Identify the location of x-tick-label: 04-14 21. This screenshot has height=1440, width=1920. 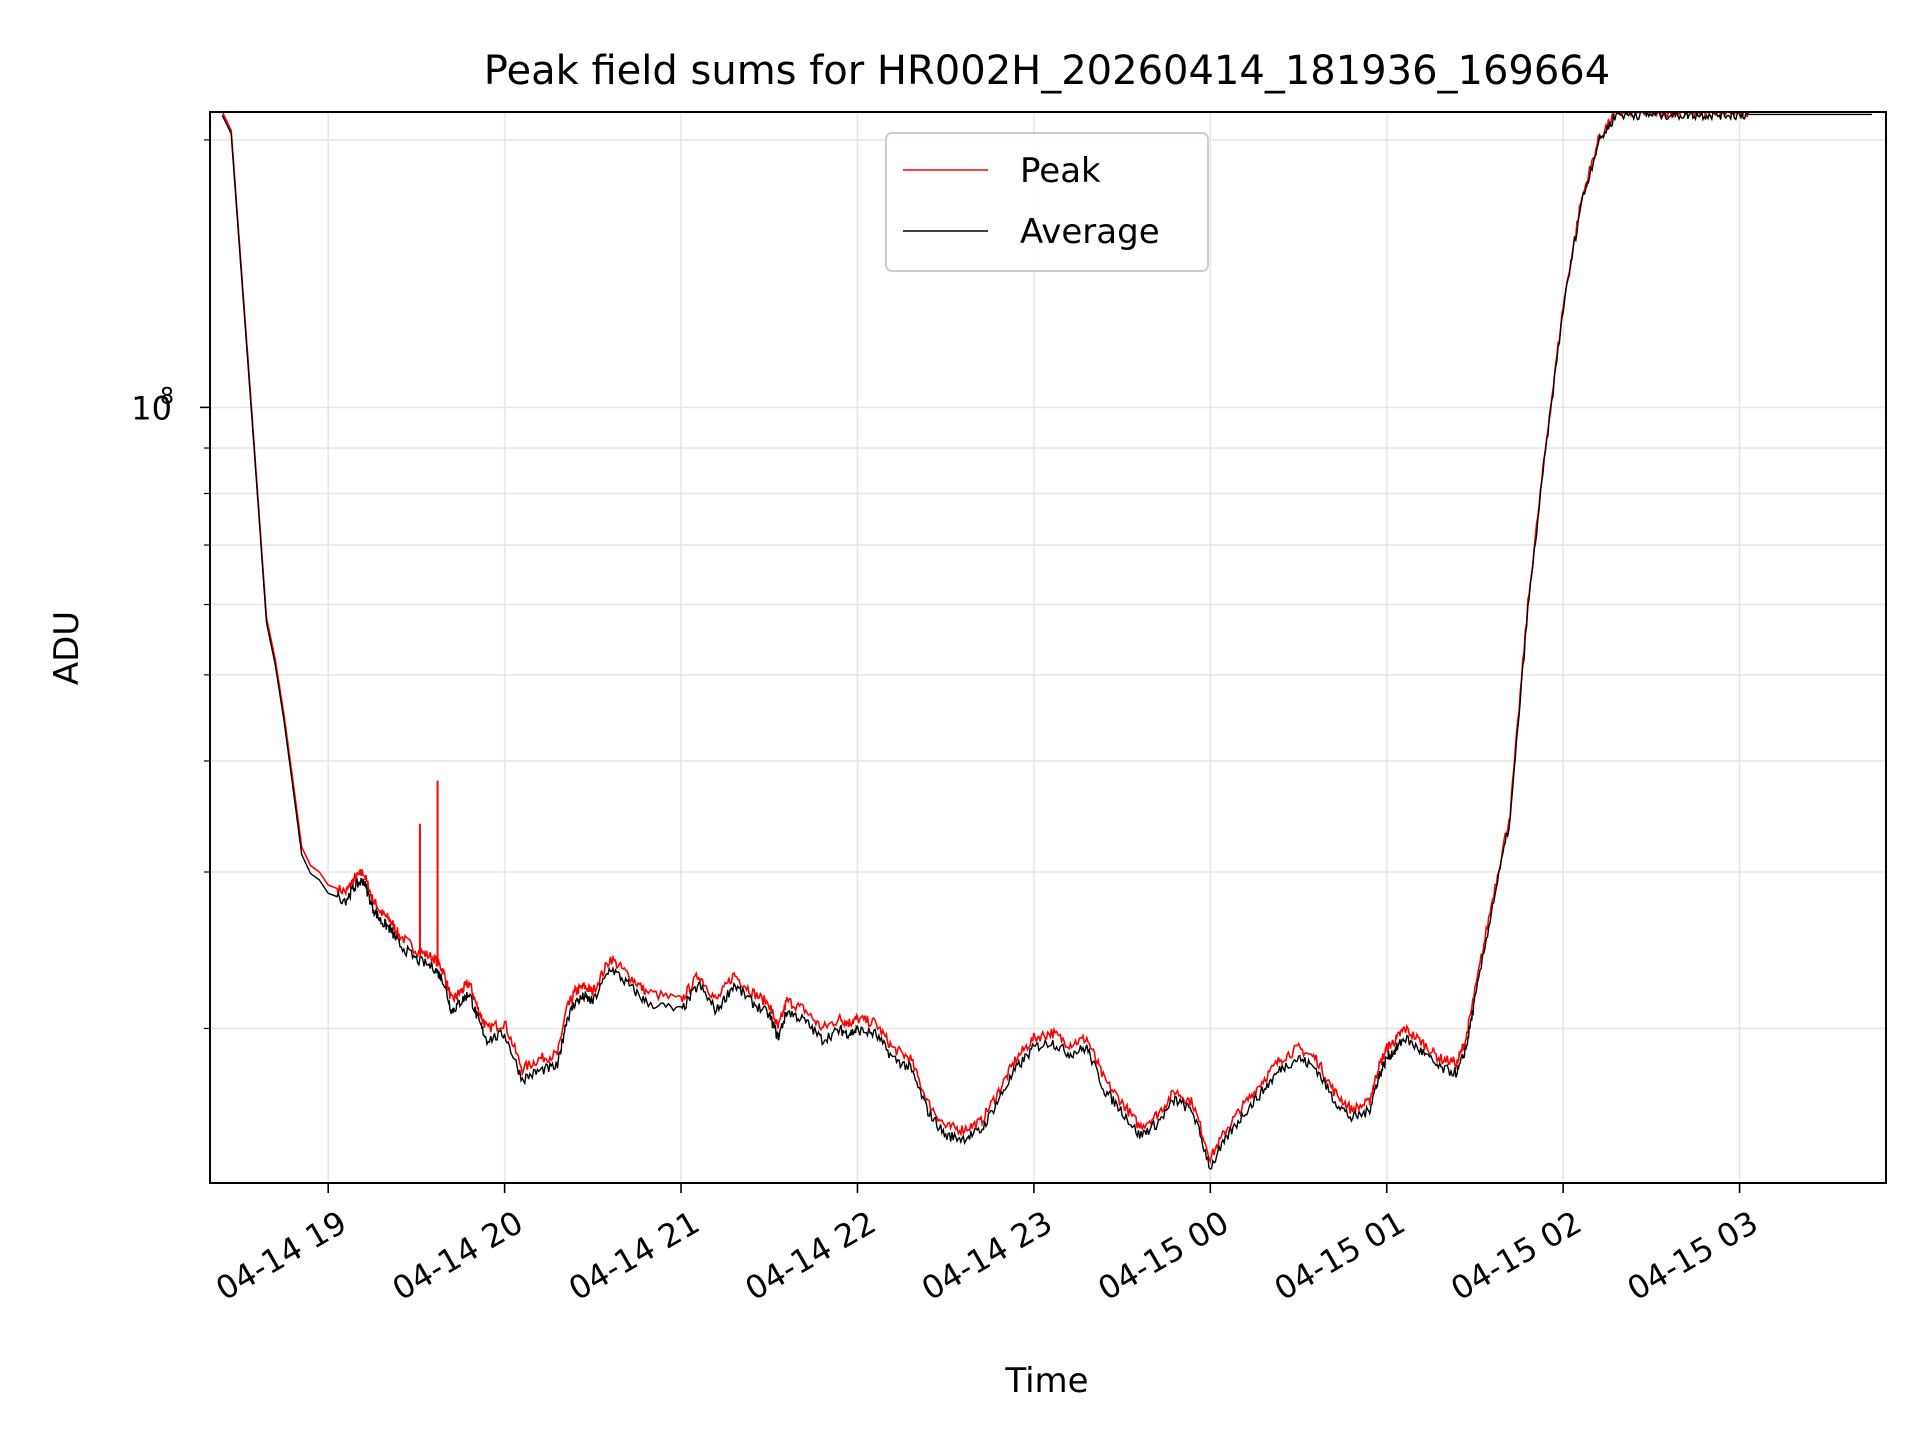
(634, 1255).